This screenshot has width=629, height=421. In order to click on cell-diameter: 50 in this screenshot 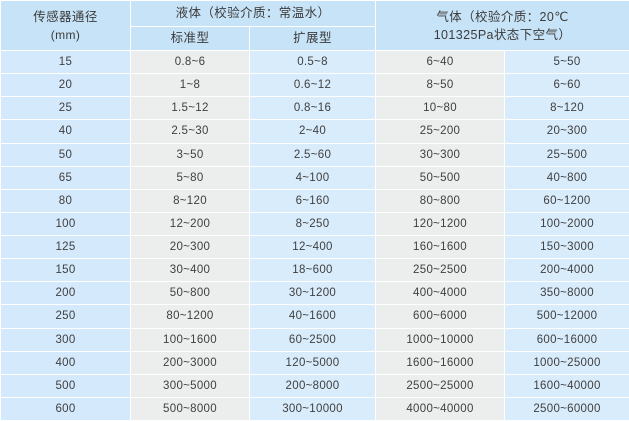, I will do `click(65, 154)`.